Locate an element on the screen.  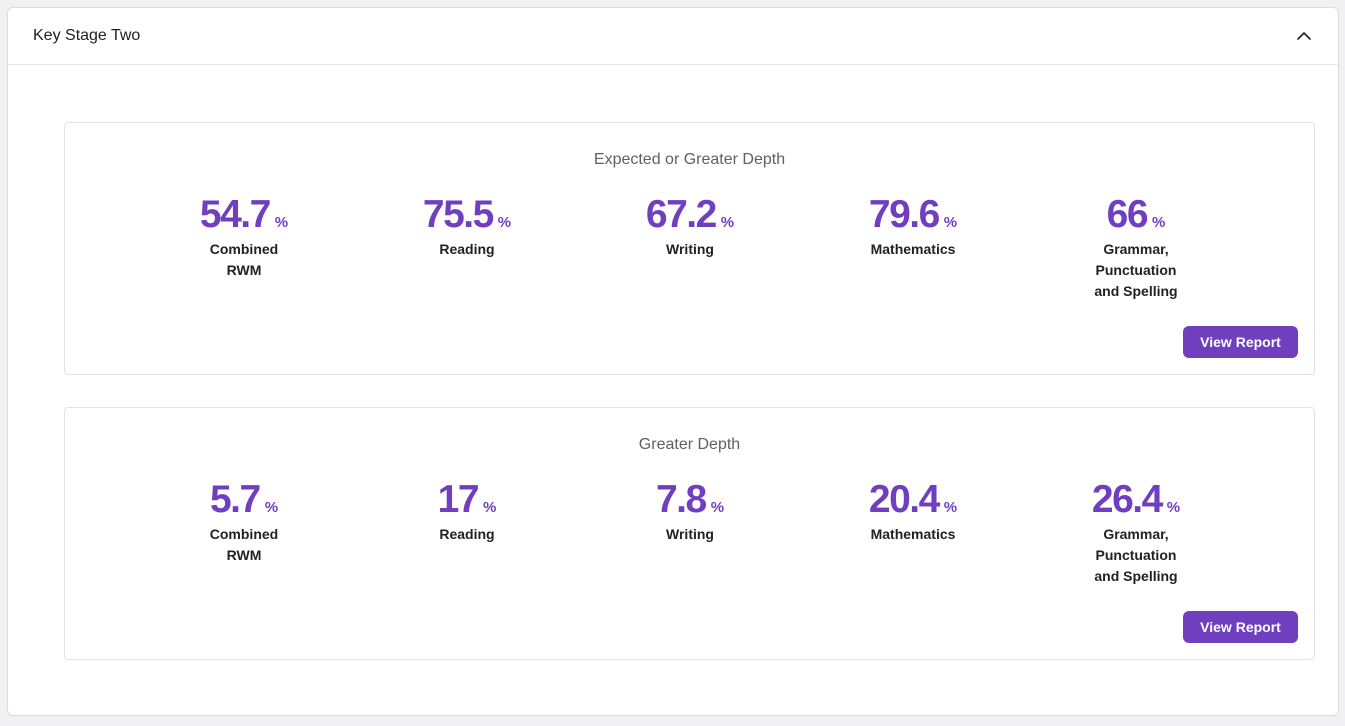
card-title: Expected or Greater Depth is located at coordinates (689, 159).